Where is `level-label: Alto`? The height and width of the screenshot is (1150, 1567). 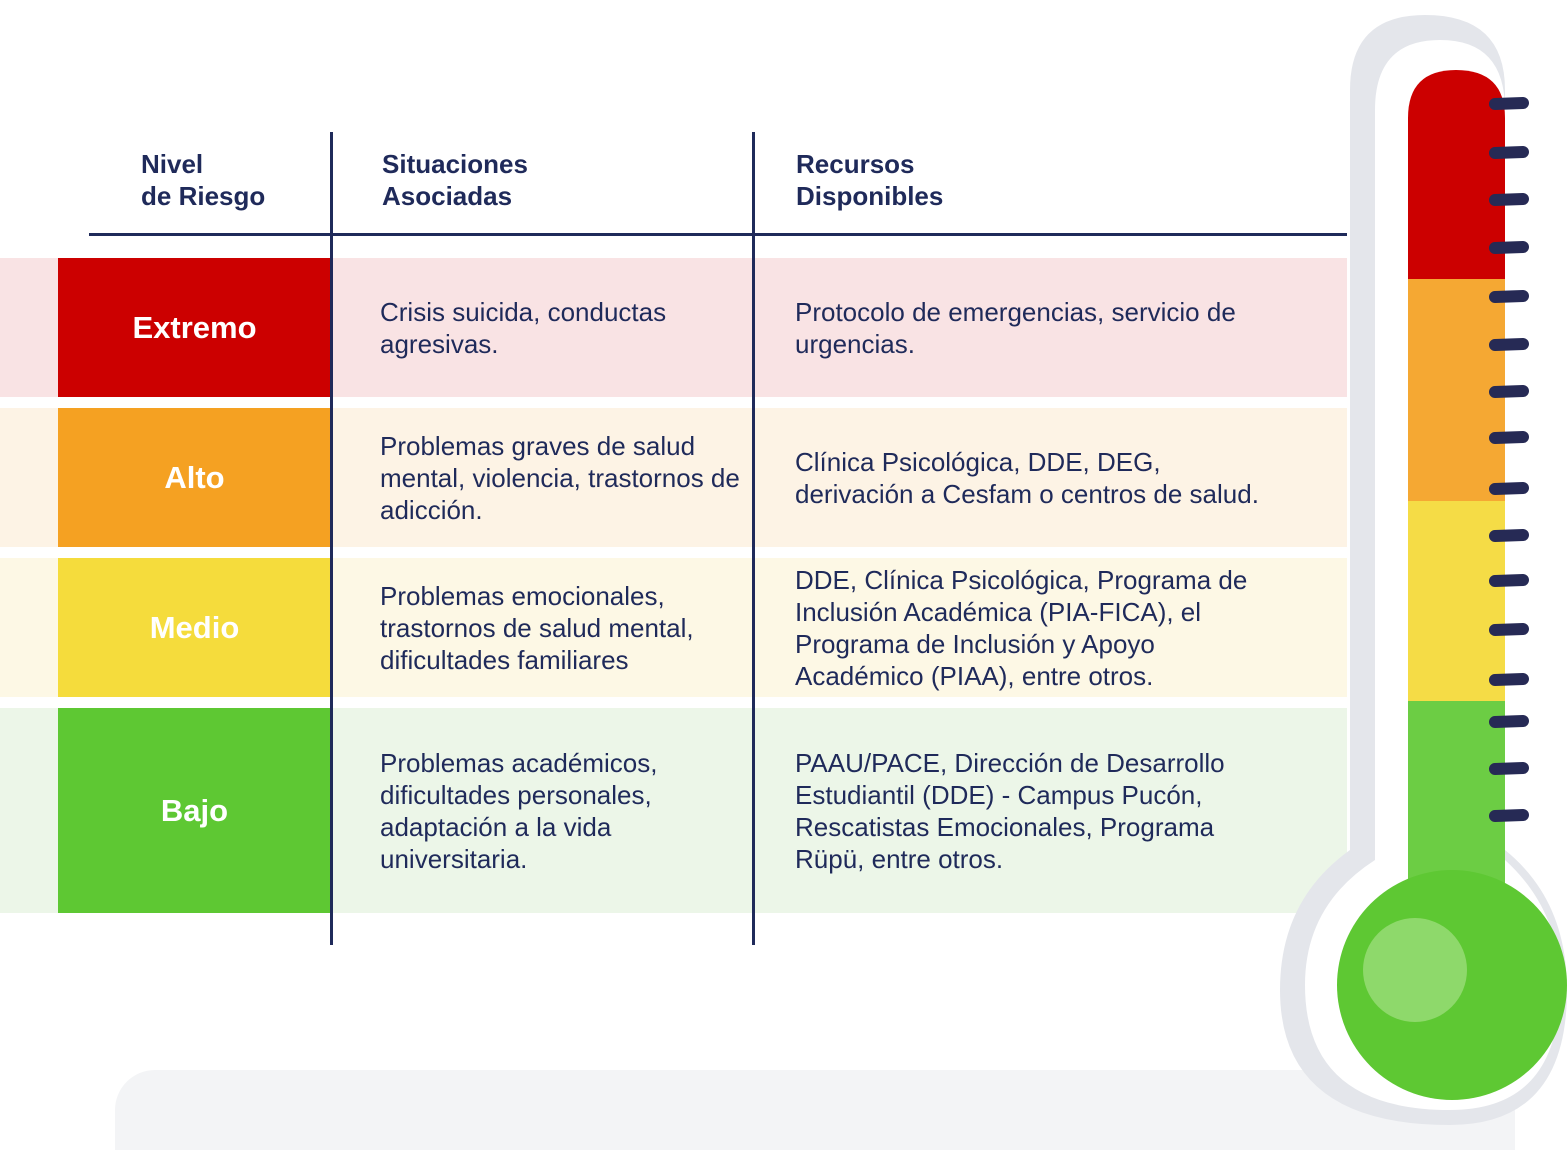 level-label: Alto is located at coordinates (194, 477).